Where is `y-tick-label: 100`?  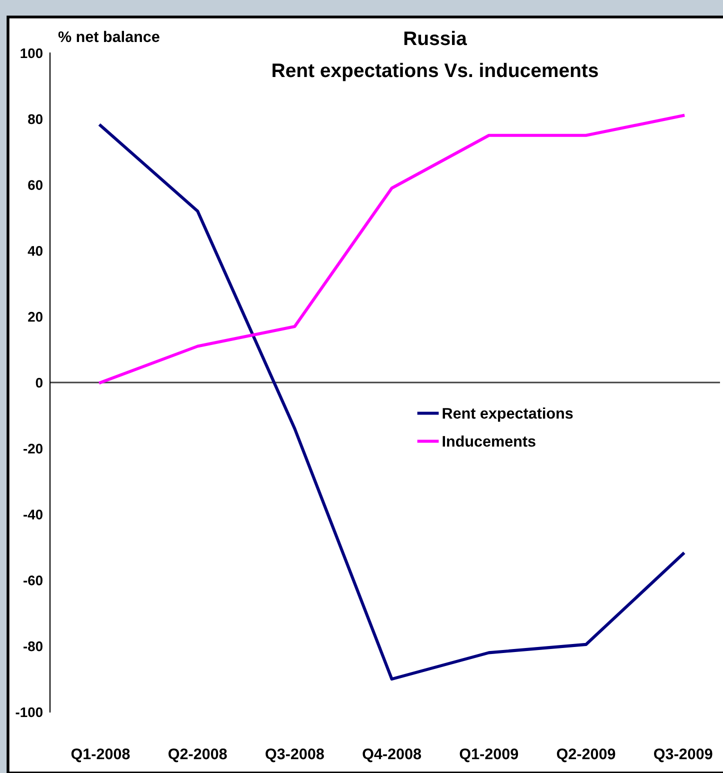 y-tick-label: 100 is located at coordinates (31, 53).